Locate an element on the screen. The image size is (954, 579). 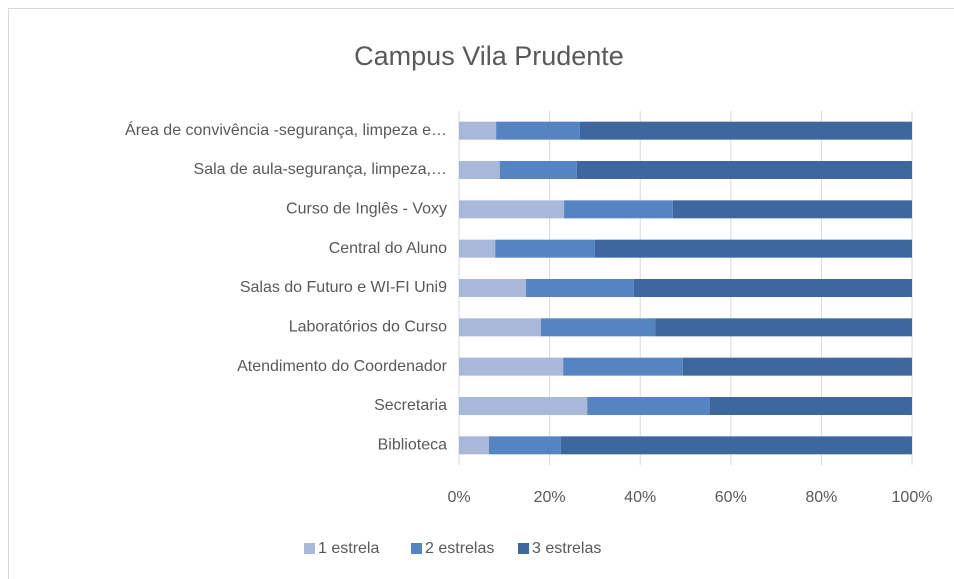
x-tick-label: 20% is located at coordinates (550, 497).